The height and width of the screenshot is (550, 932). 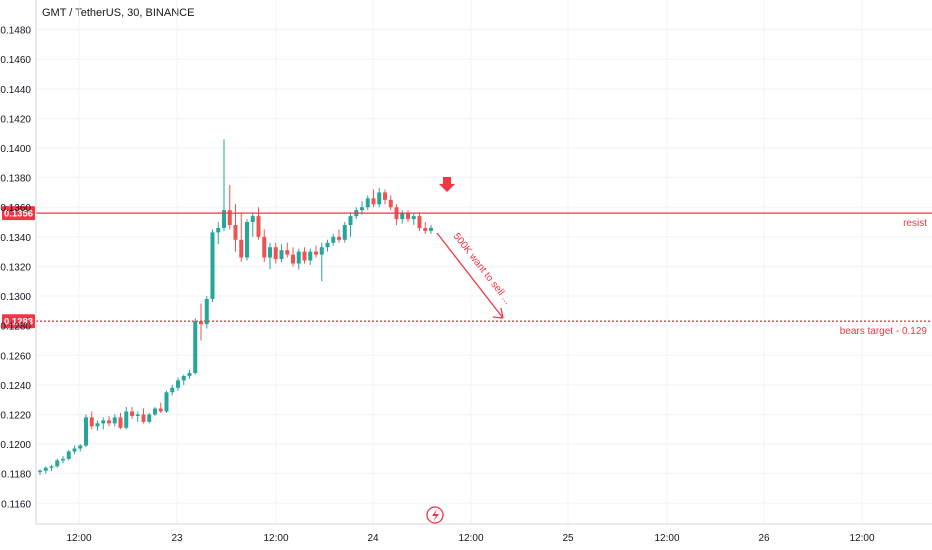 What do you see at coordinates (15, 356) in the screenshot?
I see `y-tick-label: 0.1260` at bounding box center [15, 356].